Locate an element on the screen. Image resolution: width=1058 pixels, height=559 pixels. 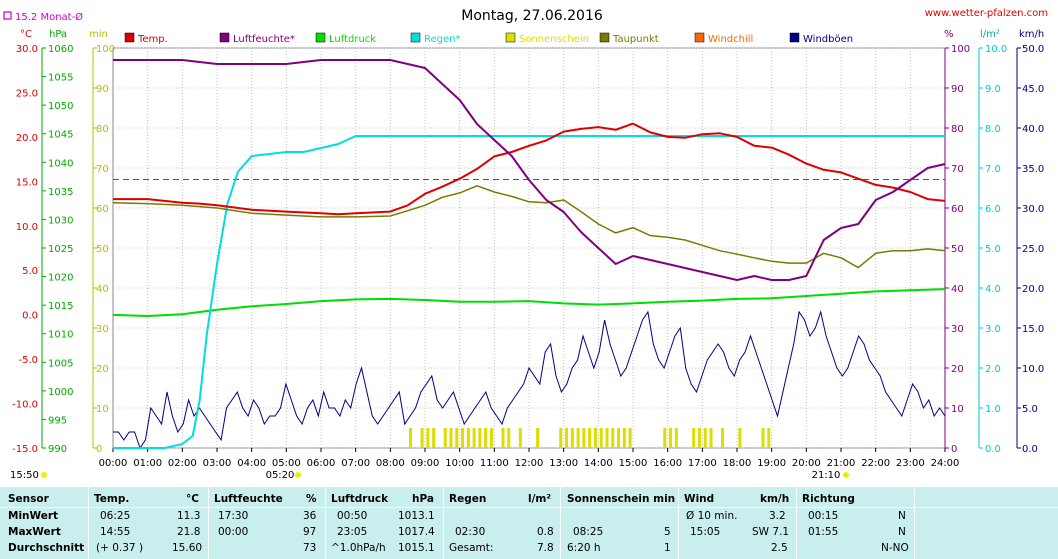
max-wind-value: SW 7.1 is located at coordinates (771, 532).